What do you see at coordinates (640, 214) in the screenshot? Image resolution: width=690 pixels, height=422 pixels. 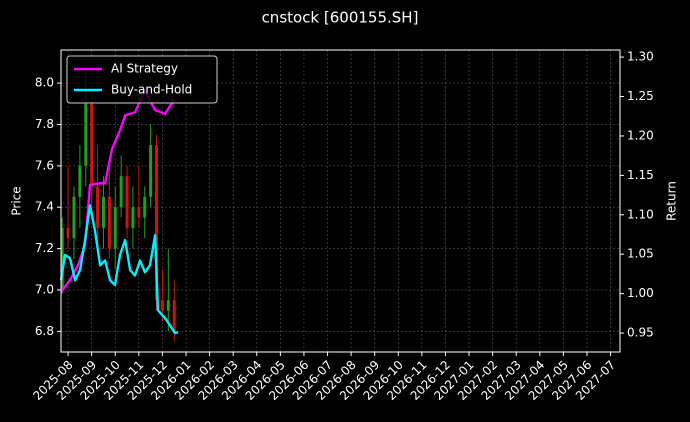 I see `y2-tick-label: 1.10` at bounding box center [640, 214].